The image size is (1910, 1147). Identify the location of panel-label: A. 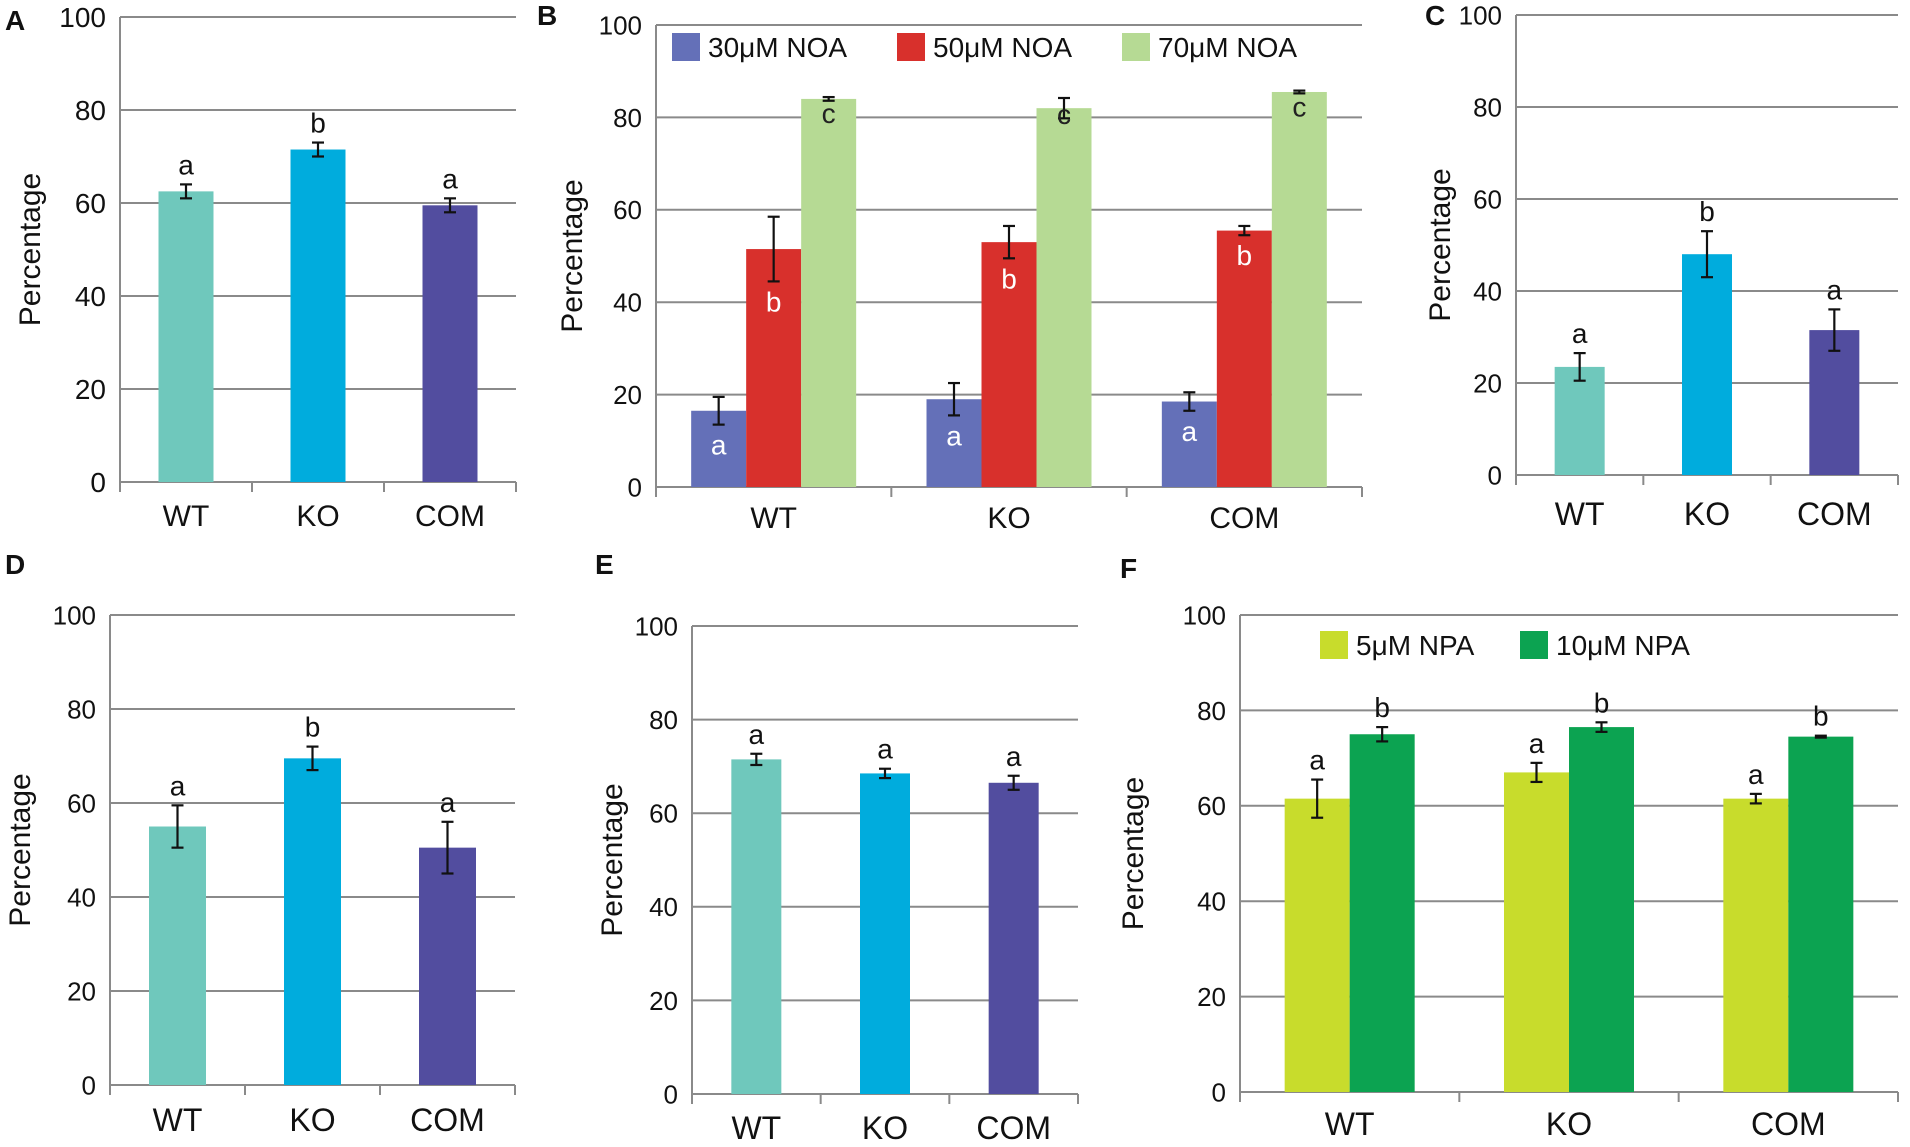
(15, 20).